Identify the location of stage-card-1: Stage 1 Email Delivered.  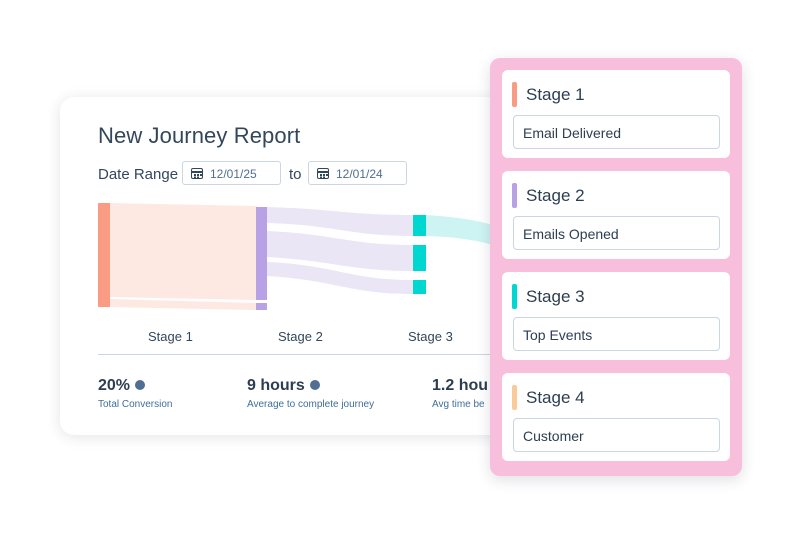
(616, 114).